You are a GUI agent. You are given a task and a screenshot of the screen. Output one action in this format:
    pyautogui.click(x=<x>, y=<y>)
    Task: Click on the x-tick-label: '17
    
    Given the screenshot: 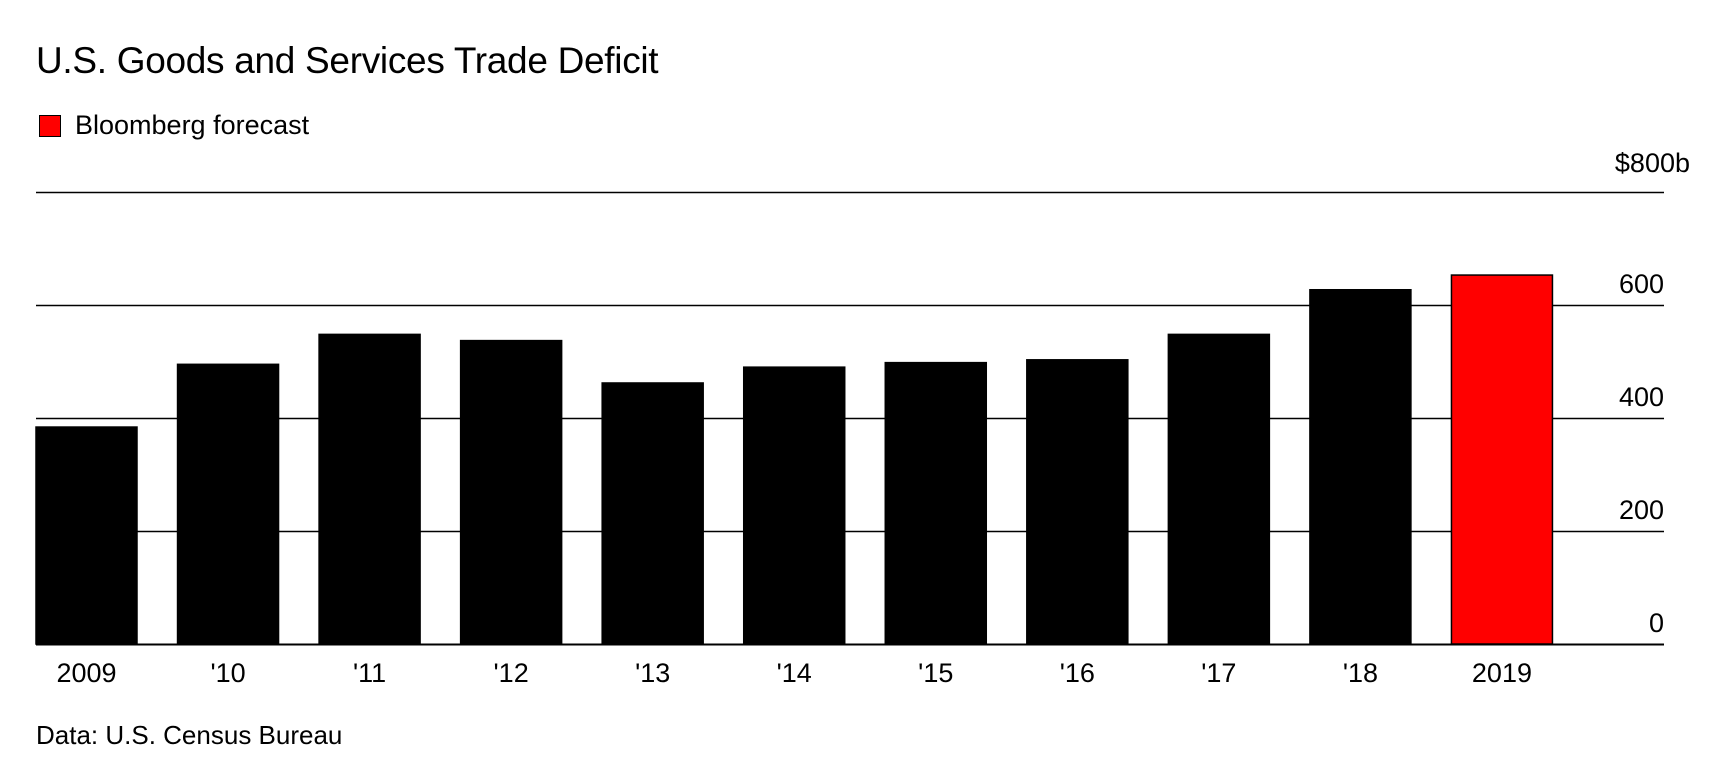 What is the action you would take?
    pyautogui.click(x=1218, y=673)
    